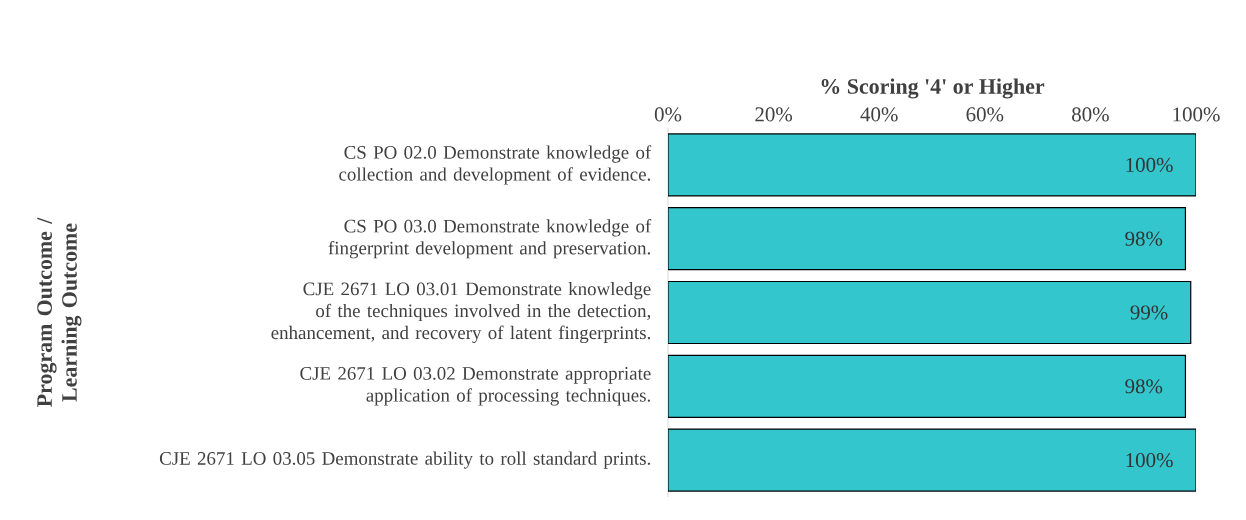 The height and width of the screenshot is (520, 1246). What do you see at coordinates (490, 239) in the screenshot?
I see `y-tick-label: CS PO 03.0 Demonstrate knowledge of fingerprint development and preservation.` at bounding box center [490, 239].